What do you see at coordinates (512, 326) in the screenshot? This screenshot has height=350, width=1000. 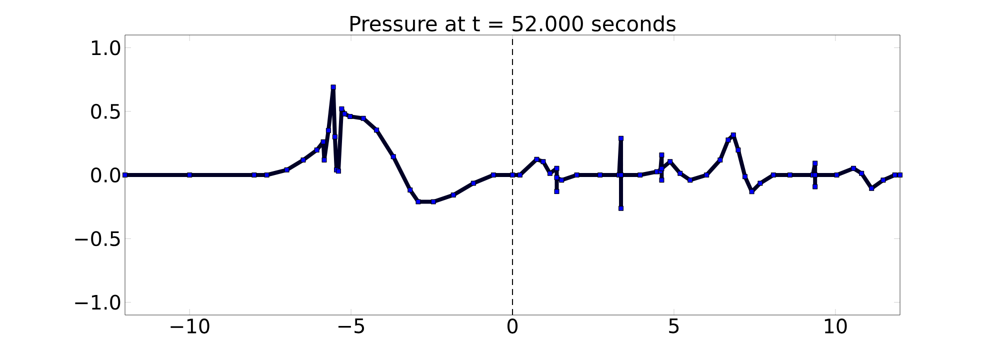 I see `x-tick-label: 0` at bounding box center [512, 326].